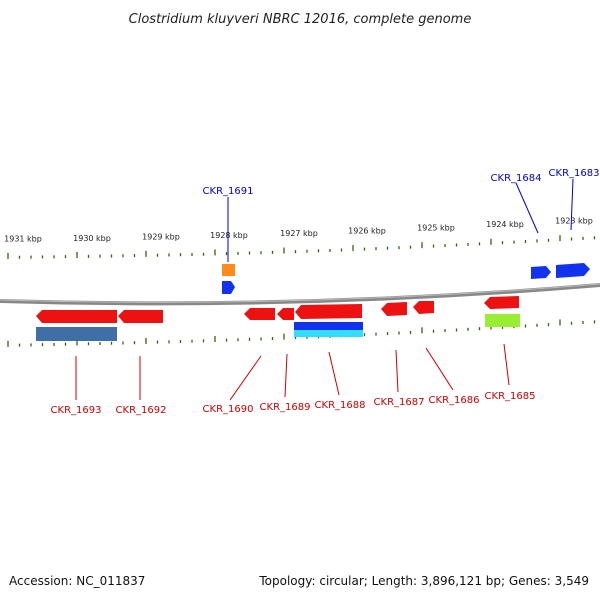  Describe the element at coordinates (505, 224) in the screenshot. I see `scale-label: 1924 kbp` at that location.